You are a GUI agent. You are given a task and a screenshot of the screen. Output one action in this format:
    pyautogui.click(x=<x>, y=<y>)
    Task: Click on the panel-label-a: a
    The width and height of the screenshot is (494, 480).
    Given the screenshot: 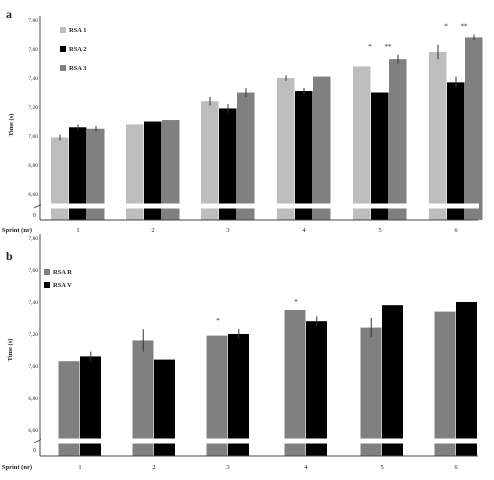 What is the action you would take?
    pyautogui.click(x=9, y=14)
    